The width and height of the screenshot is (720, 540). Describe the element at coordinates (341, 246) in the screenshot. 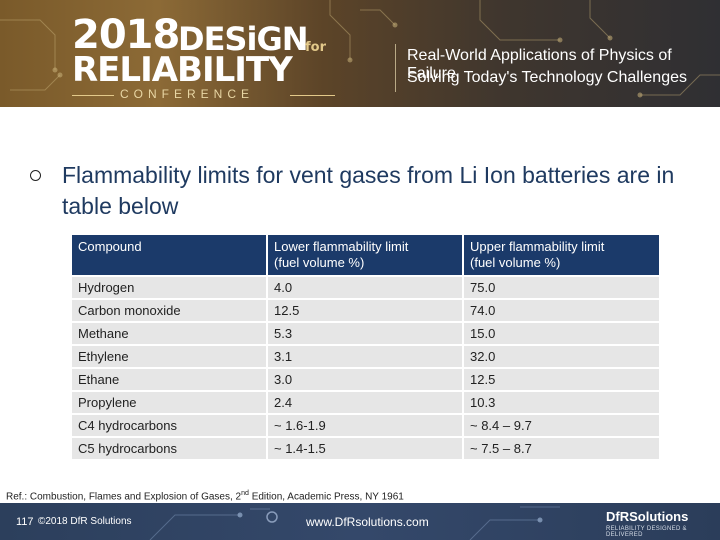

I see `header-lower-label: Lower flammability limit` at that location.